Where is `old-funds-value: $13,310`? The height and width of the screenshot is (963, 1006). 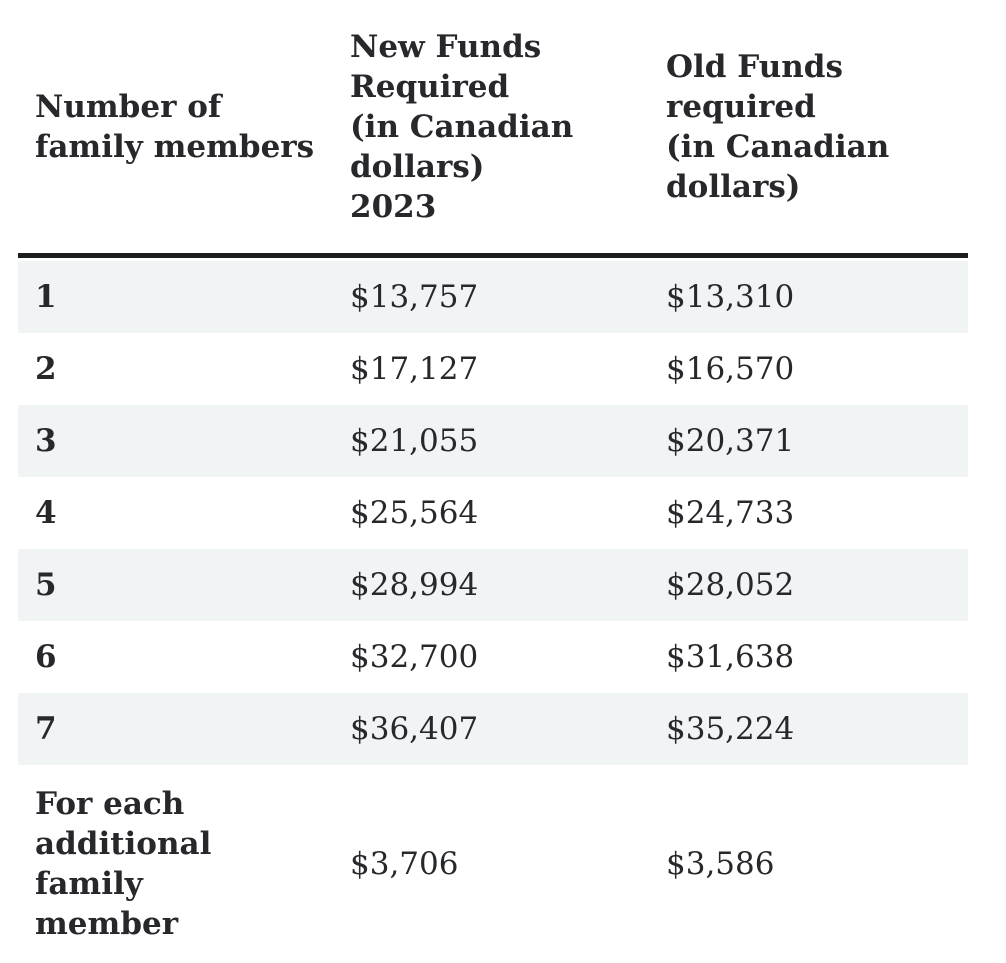 old-funds-value: $13,310 is located at coordinates (808, 295).